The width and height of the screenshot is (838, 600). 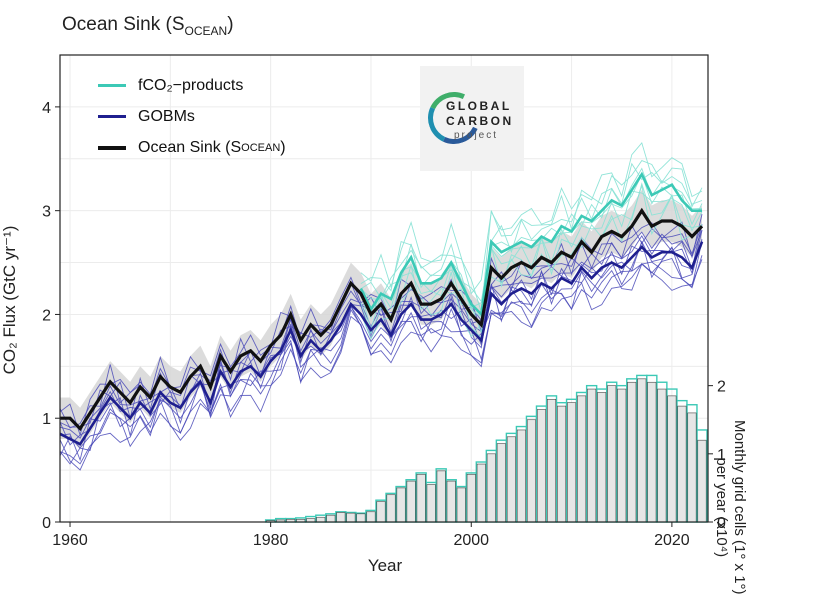 I want to click on y2-tick-label: 1, so click(x=721, y=455).